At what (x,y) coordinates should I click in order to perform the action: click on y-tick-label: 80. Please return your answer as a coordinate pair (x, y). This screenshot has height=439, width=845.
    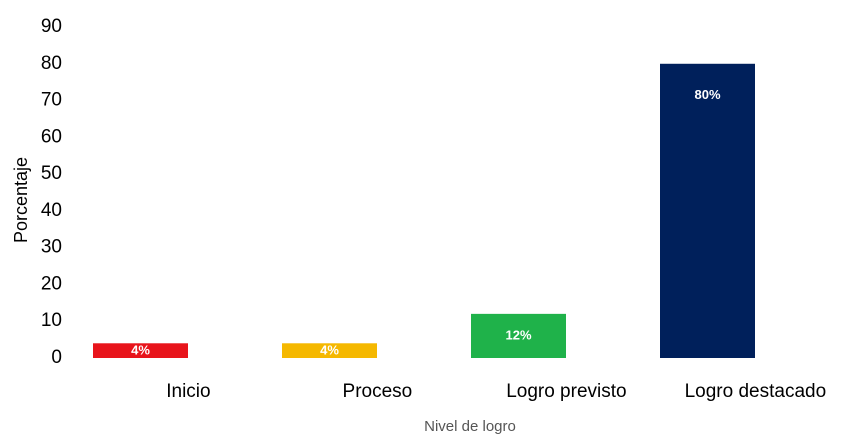
    Looking at the image, I should click on (51, 63).